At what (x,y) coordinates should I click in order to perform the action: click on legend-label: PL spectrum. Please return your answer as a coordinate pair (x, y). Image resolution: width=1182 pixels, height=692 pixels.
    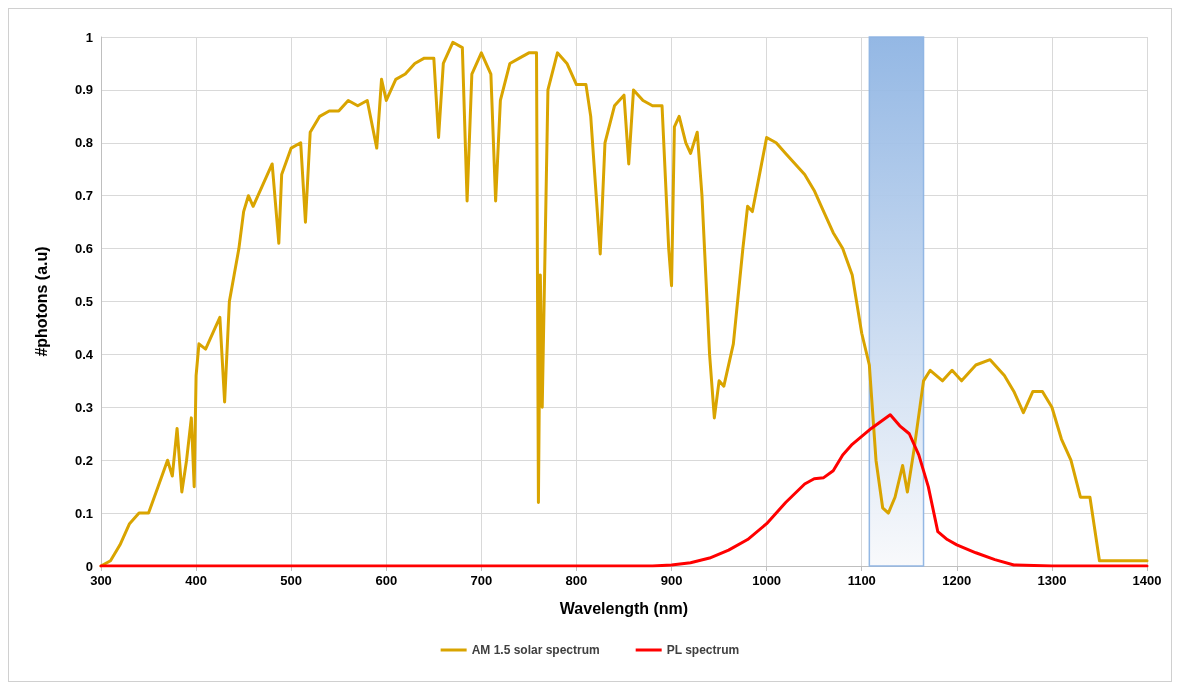
    Looking at the image, I should click on (703, 650).